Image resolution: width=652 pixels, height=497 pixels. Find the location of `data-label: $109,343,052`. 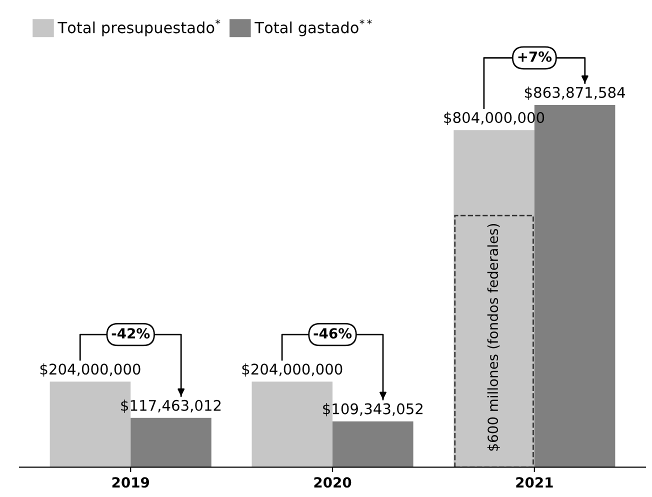

data-label: $109,343,052 is located at coordinates (372, 409).